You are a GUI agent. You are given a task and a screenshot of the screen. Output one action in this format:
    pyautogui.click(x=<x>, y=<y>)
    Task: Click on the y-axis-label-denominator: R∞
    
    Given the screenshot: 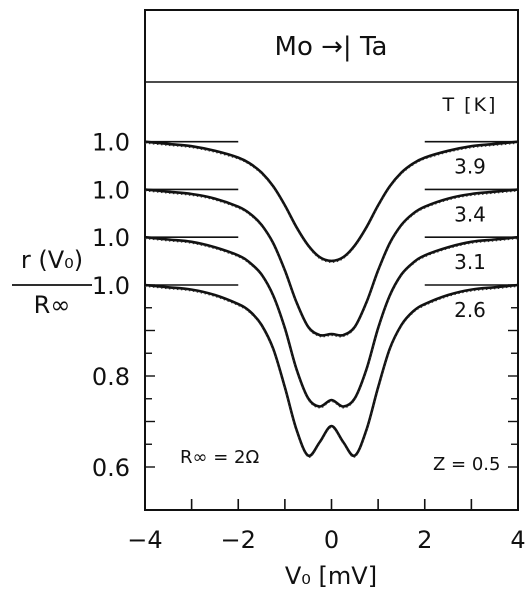 What is the action you would take?
    pyautogui.click(x=52, y=305)
    